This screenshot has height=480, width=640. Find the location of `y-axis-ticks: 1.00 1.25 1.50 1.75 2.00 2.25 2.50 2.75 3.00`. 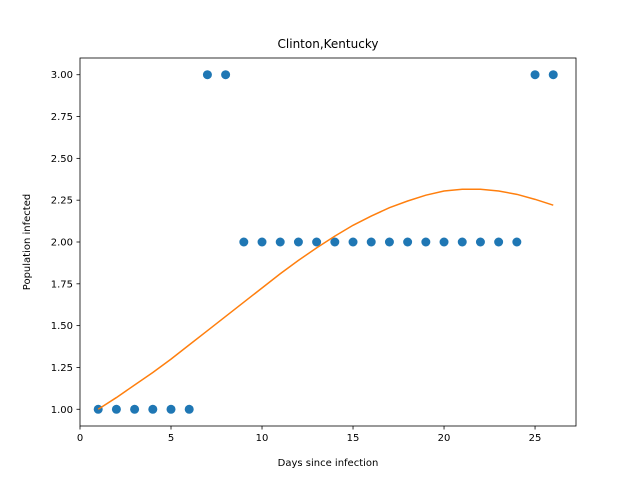

y-axis-ticks: 1.00 1.25 1.50 1.75 2.00 2.25 2.50 2.75 3.00 is located at coordinates (65, 243).